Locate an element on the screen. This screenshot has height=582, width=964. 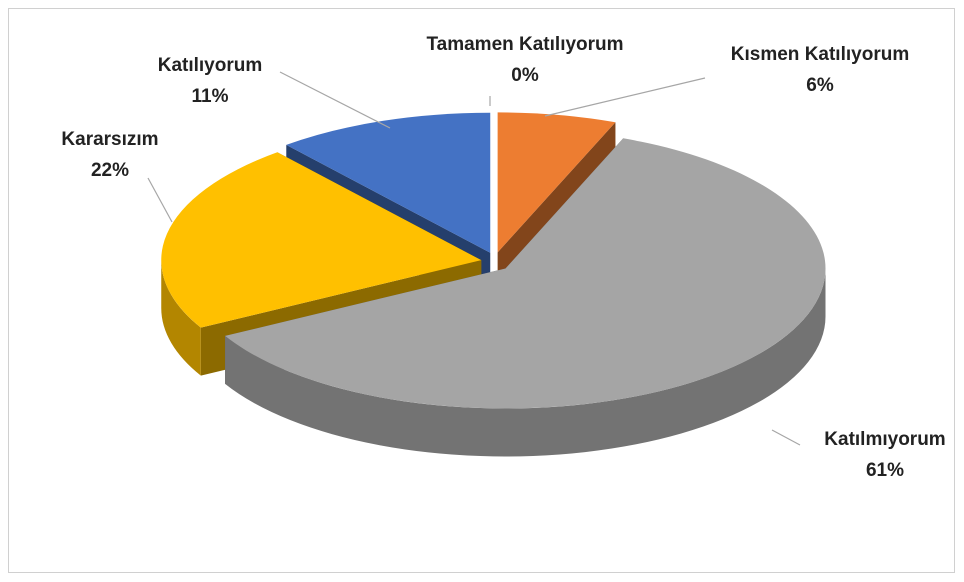
value-label: 22% is located at coordinates (110, 170).